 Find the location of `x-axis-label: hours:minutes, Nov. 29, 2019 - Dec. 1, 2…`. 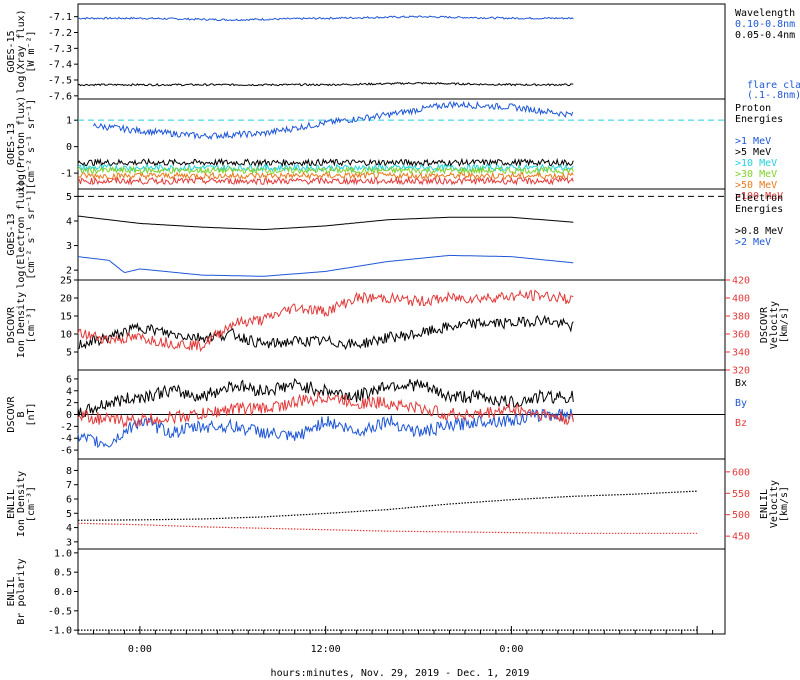

x-axis-label: hours:minutes, Nov. 29, 2019 - Dec. 1, 2… is located at coordinates (400, 673).